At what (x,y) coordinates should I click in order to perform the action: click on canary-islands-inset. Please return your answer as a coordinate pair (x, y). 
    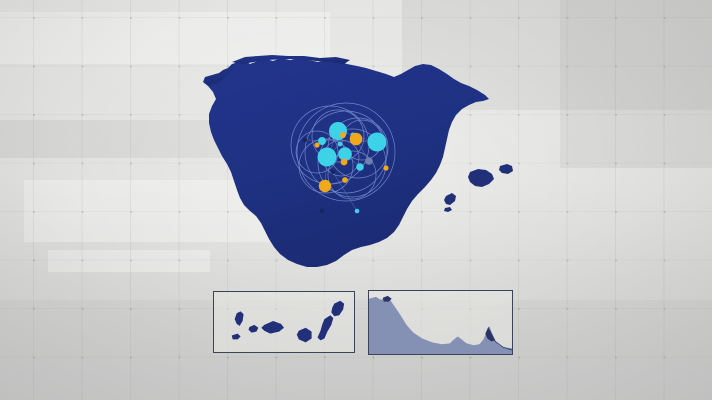
    Looking at the image, I should click on (284, 322).